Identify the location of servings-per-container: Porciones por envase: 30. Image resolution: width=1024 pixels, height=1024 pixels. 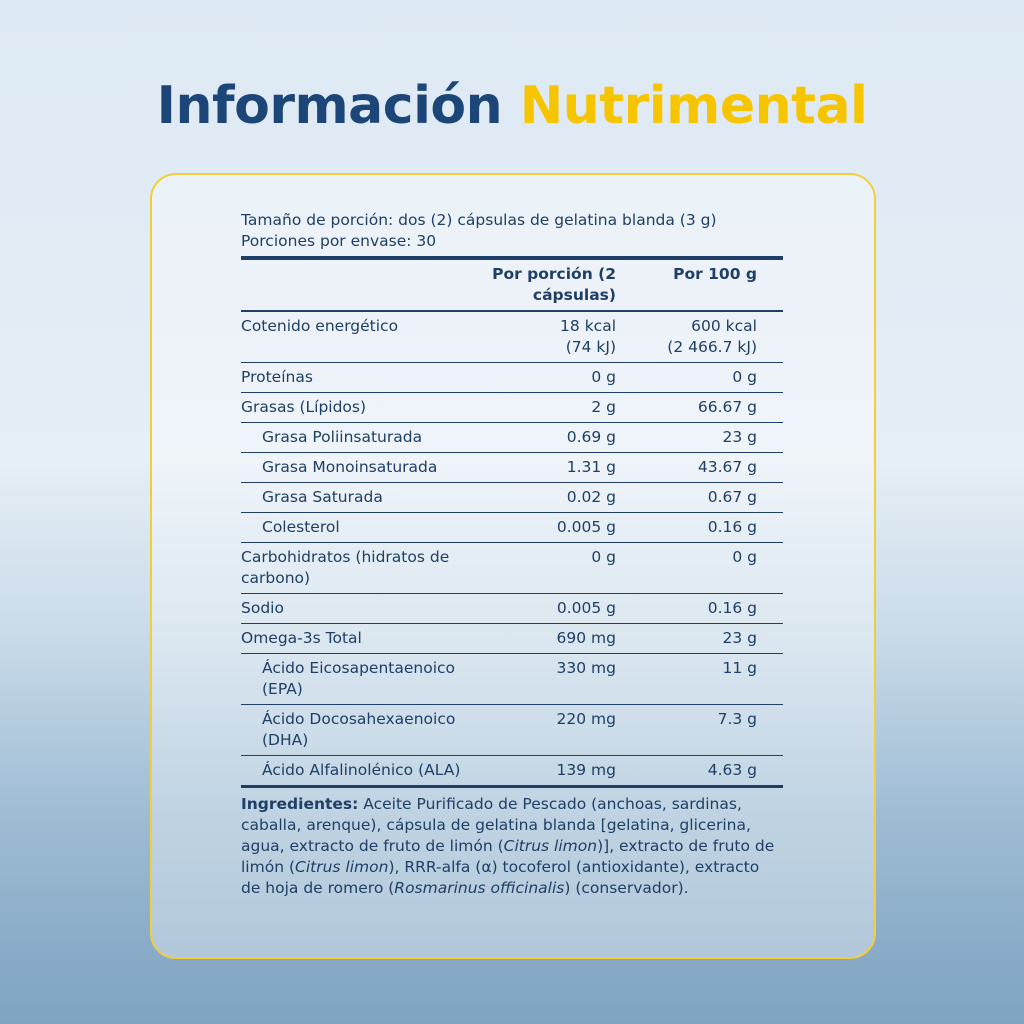
(339, 241).